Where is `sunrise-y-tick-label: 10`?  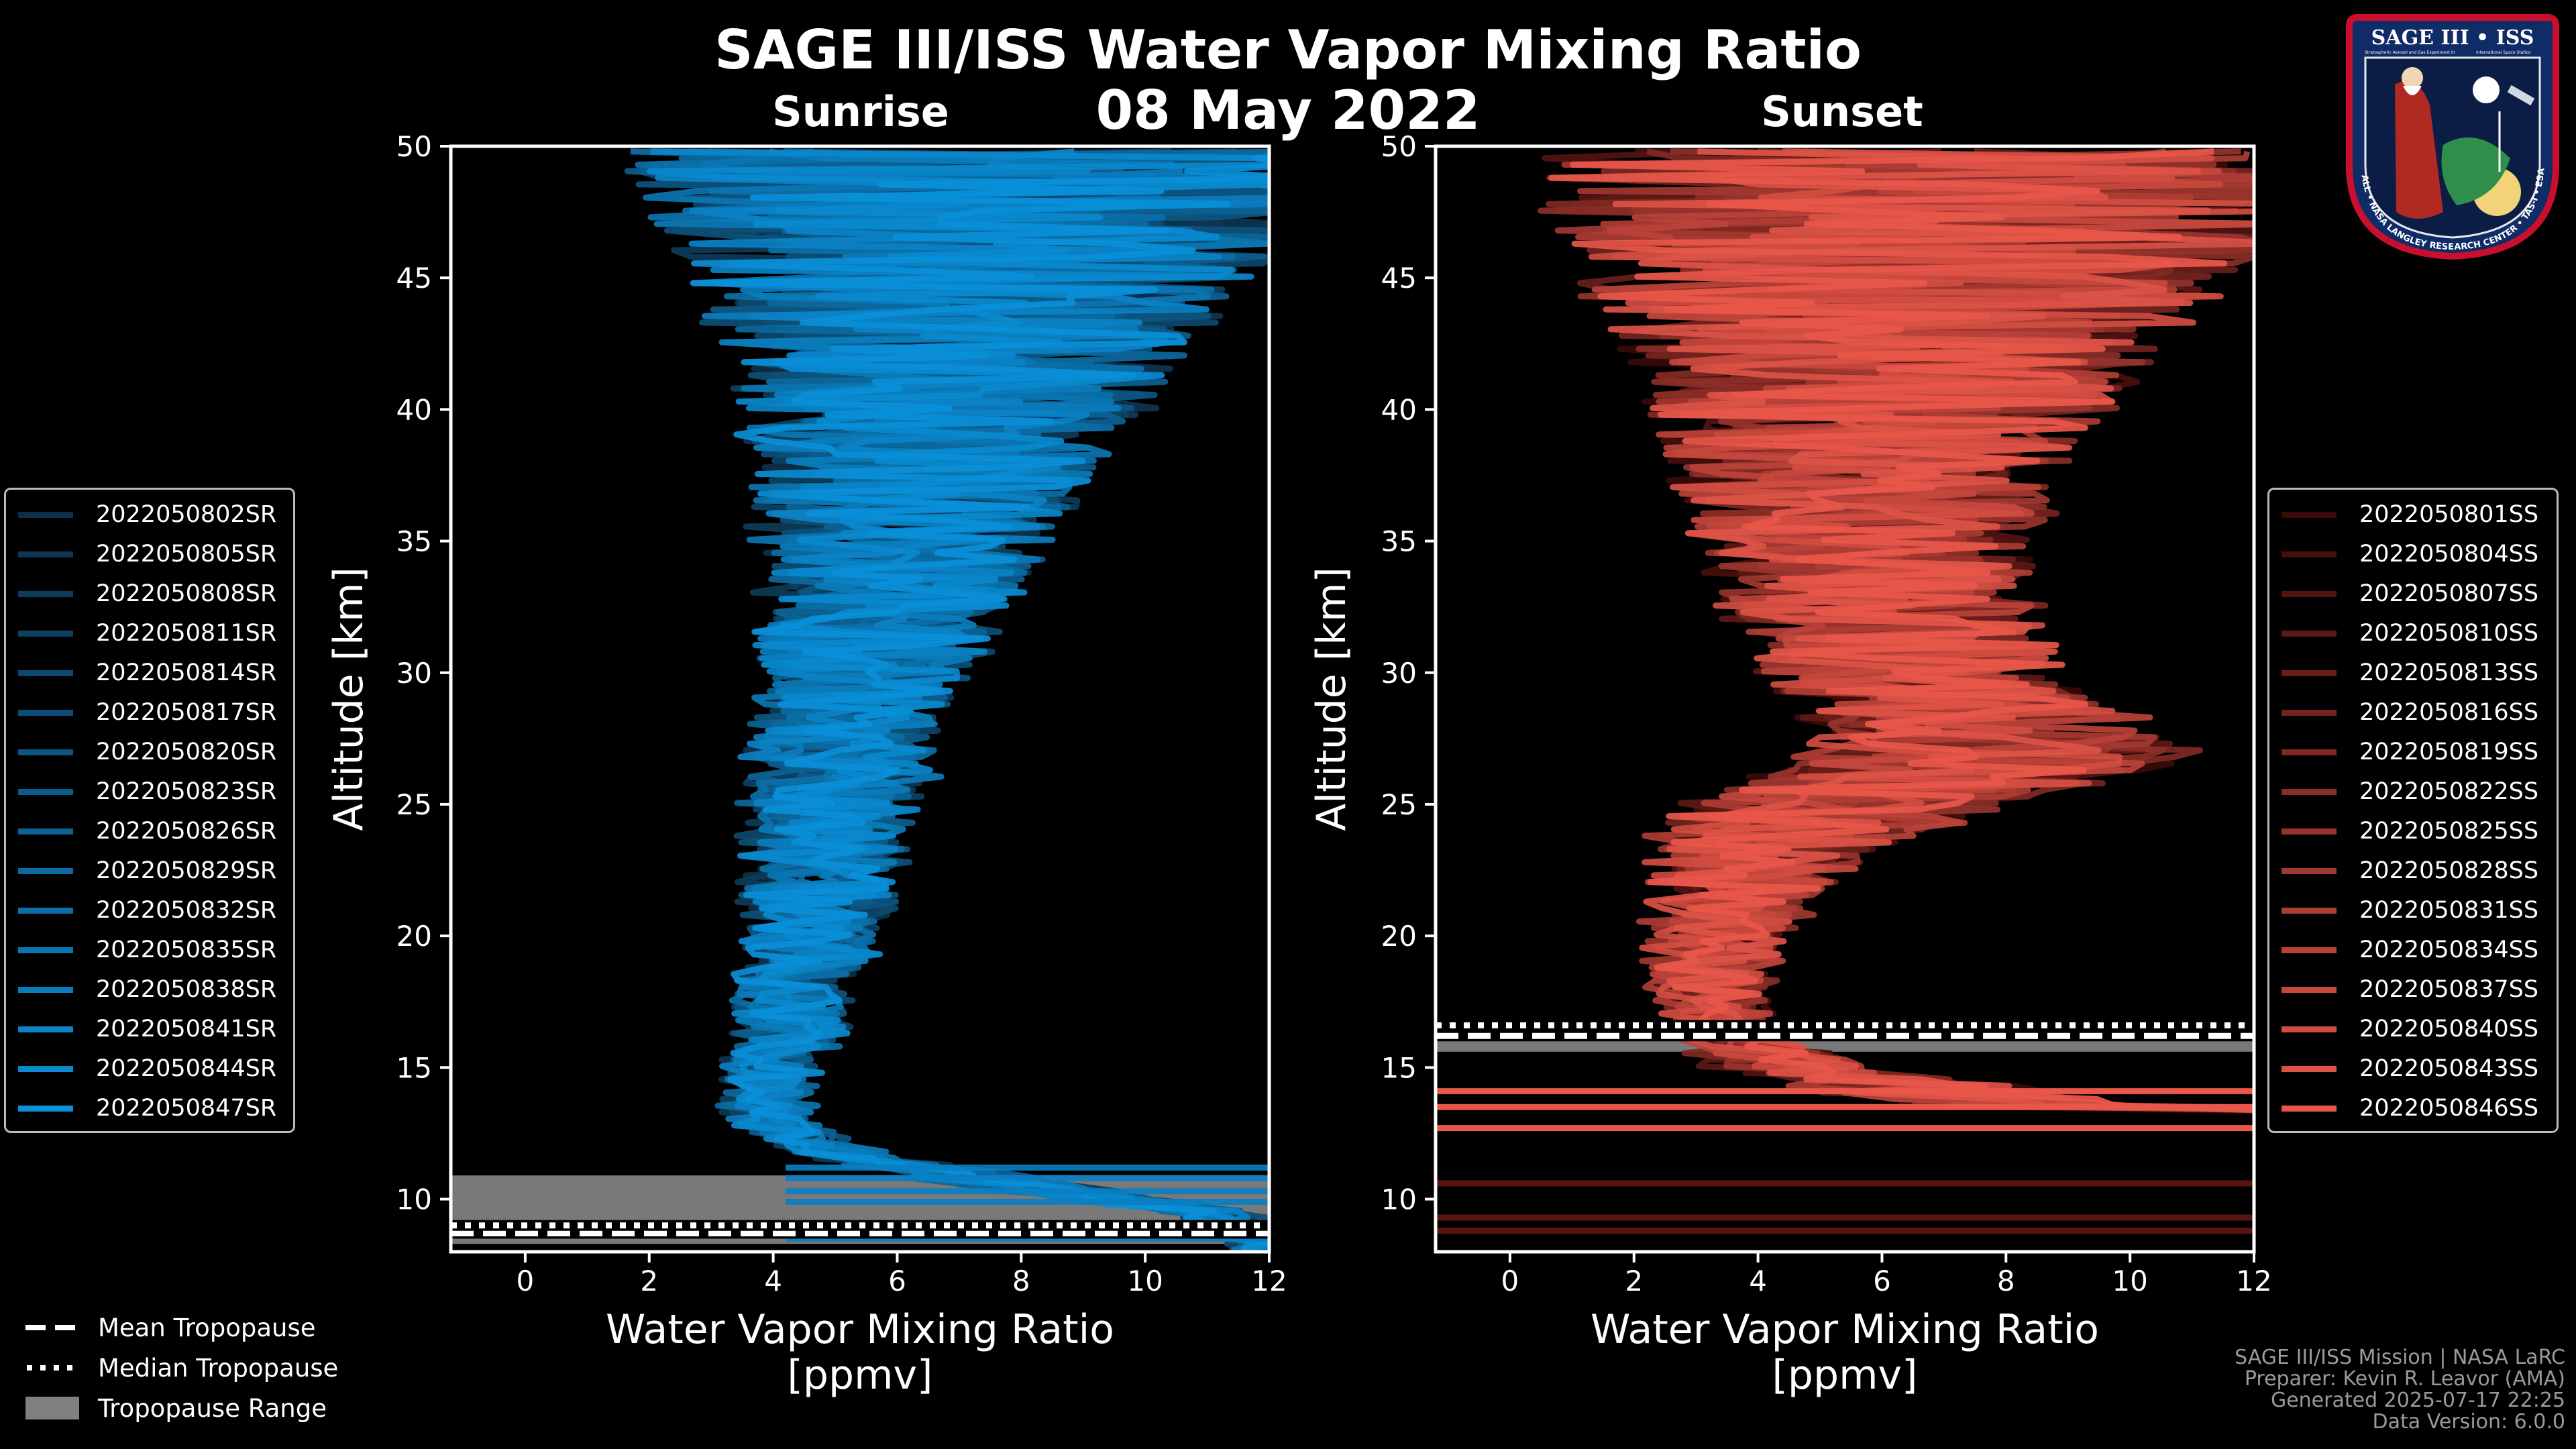 sunrise-y-tick-label: 10 is located at coordinates (414, 1199).